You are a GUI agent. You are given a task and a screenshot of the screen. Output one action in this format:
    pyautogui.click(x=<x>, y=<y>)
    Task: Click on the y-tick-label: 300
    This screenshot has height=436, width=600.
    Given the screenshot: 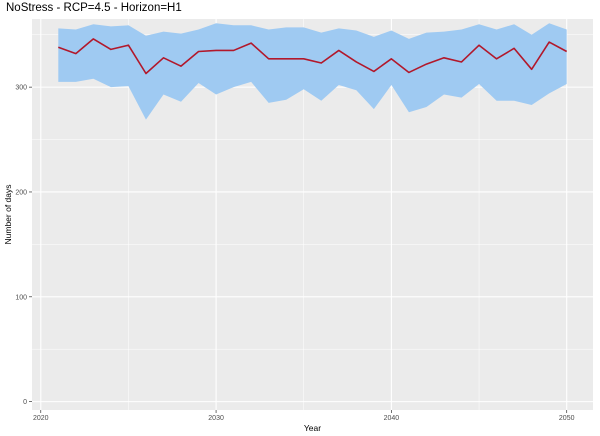 What is the action you would take?
    pyautogui.click(x=21, y=88)
    